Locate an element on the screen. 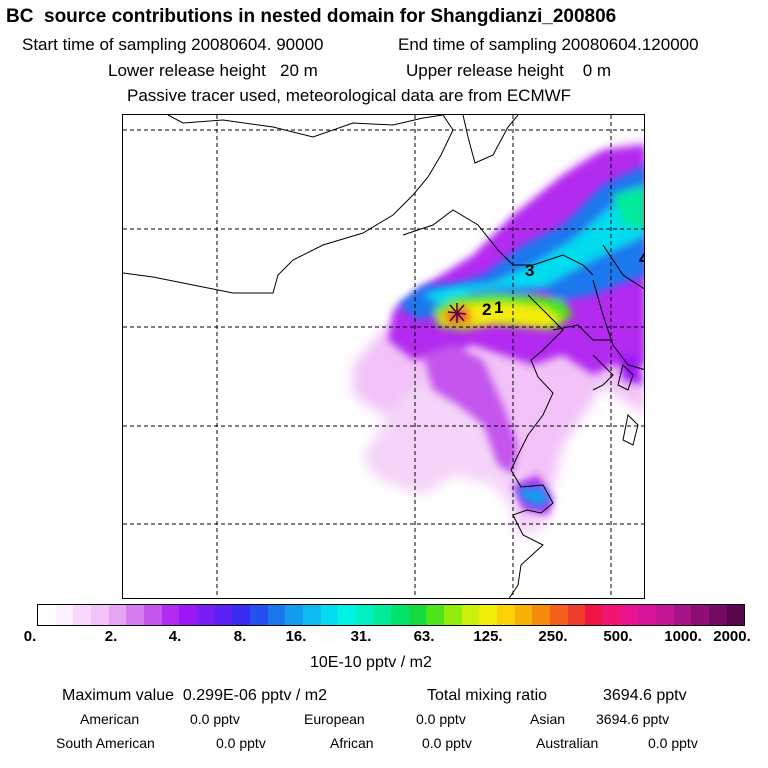  map-marker-4: 4 is located at coordinates (642, 258).